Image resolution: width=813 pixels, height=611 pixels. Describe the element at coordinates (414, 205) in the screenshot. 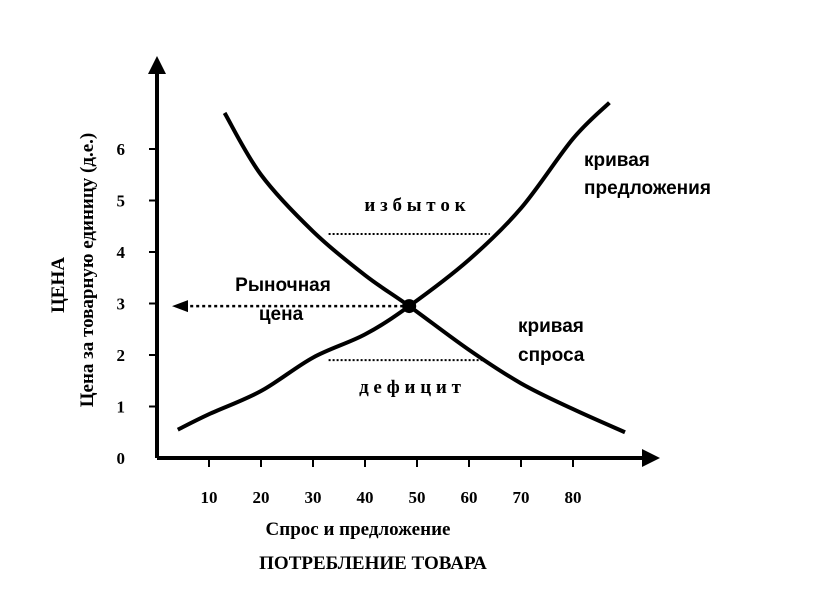

I see `surplus-label: и з б ы т о к` at that location.